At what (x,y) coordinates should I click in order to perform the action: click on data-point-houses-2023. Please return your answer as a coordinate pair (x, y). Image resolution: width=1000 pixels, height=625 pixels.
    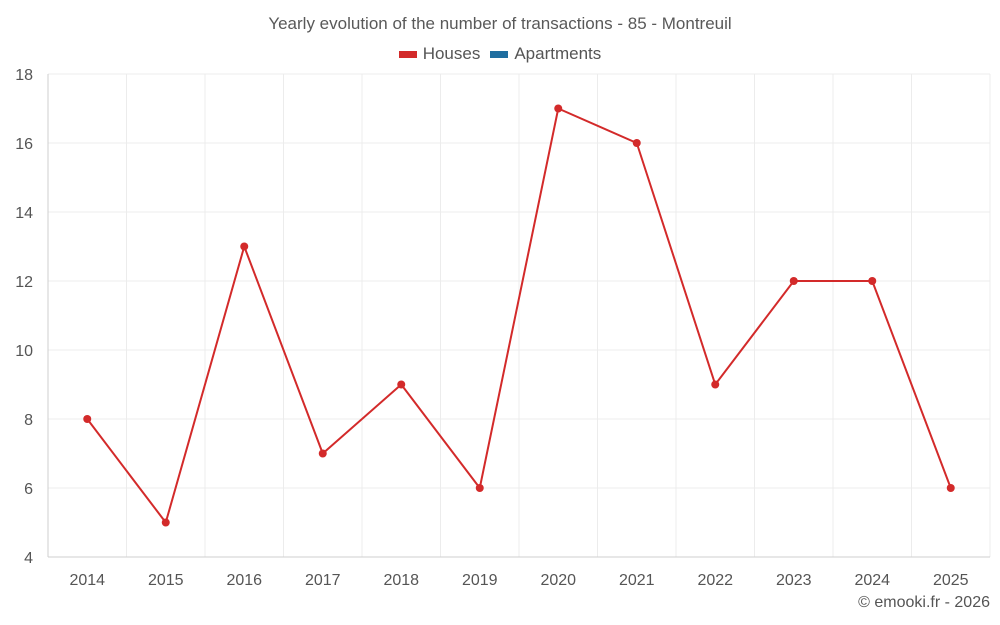
    Looking at the image, I should click on (793, 281).